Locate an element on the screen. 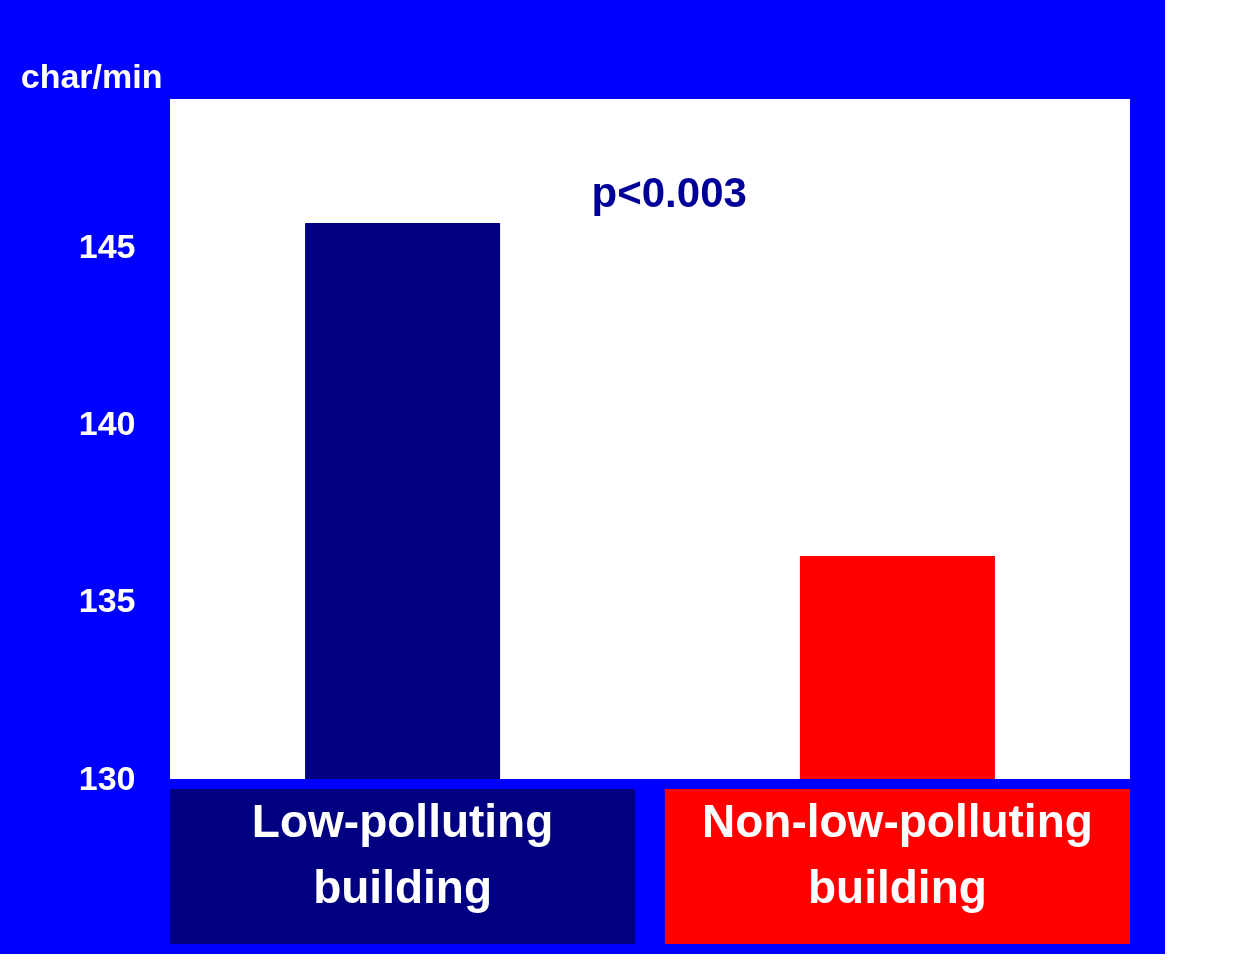 This screenshot has width=1245, height=968. y-tick-label: 130 is located at coordinates (107, 777).